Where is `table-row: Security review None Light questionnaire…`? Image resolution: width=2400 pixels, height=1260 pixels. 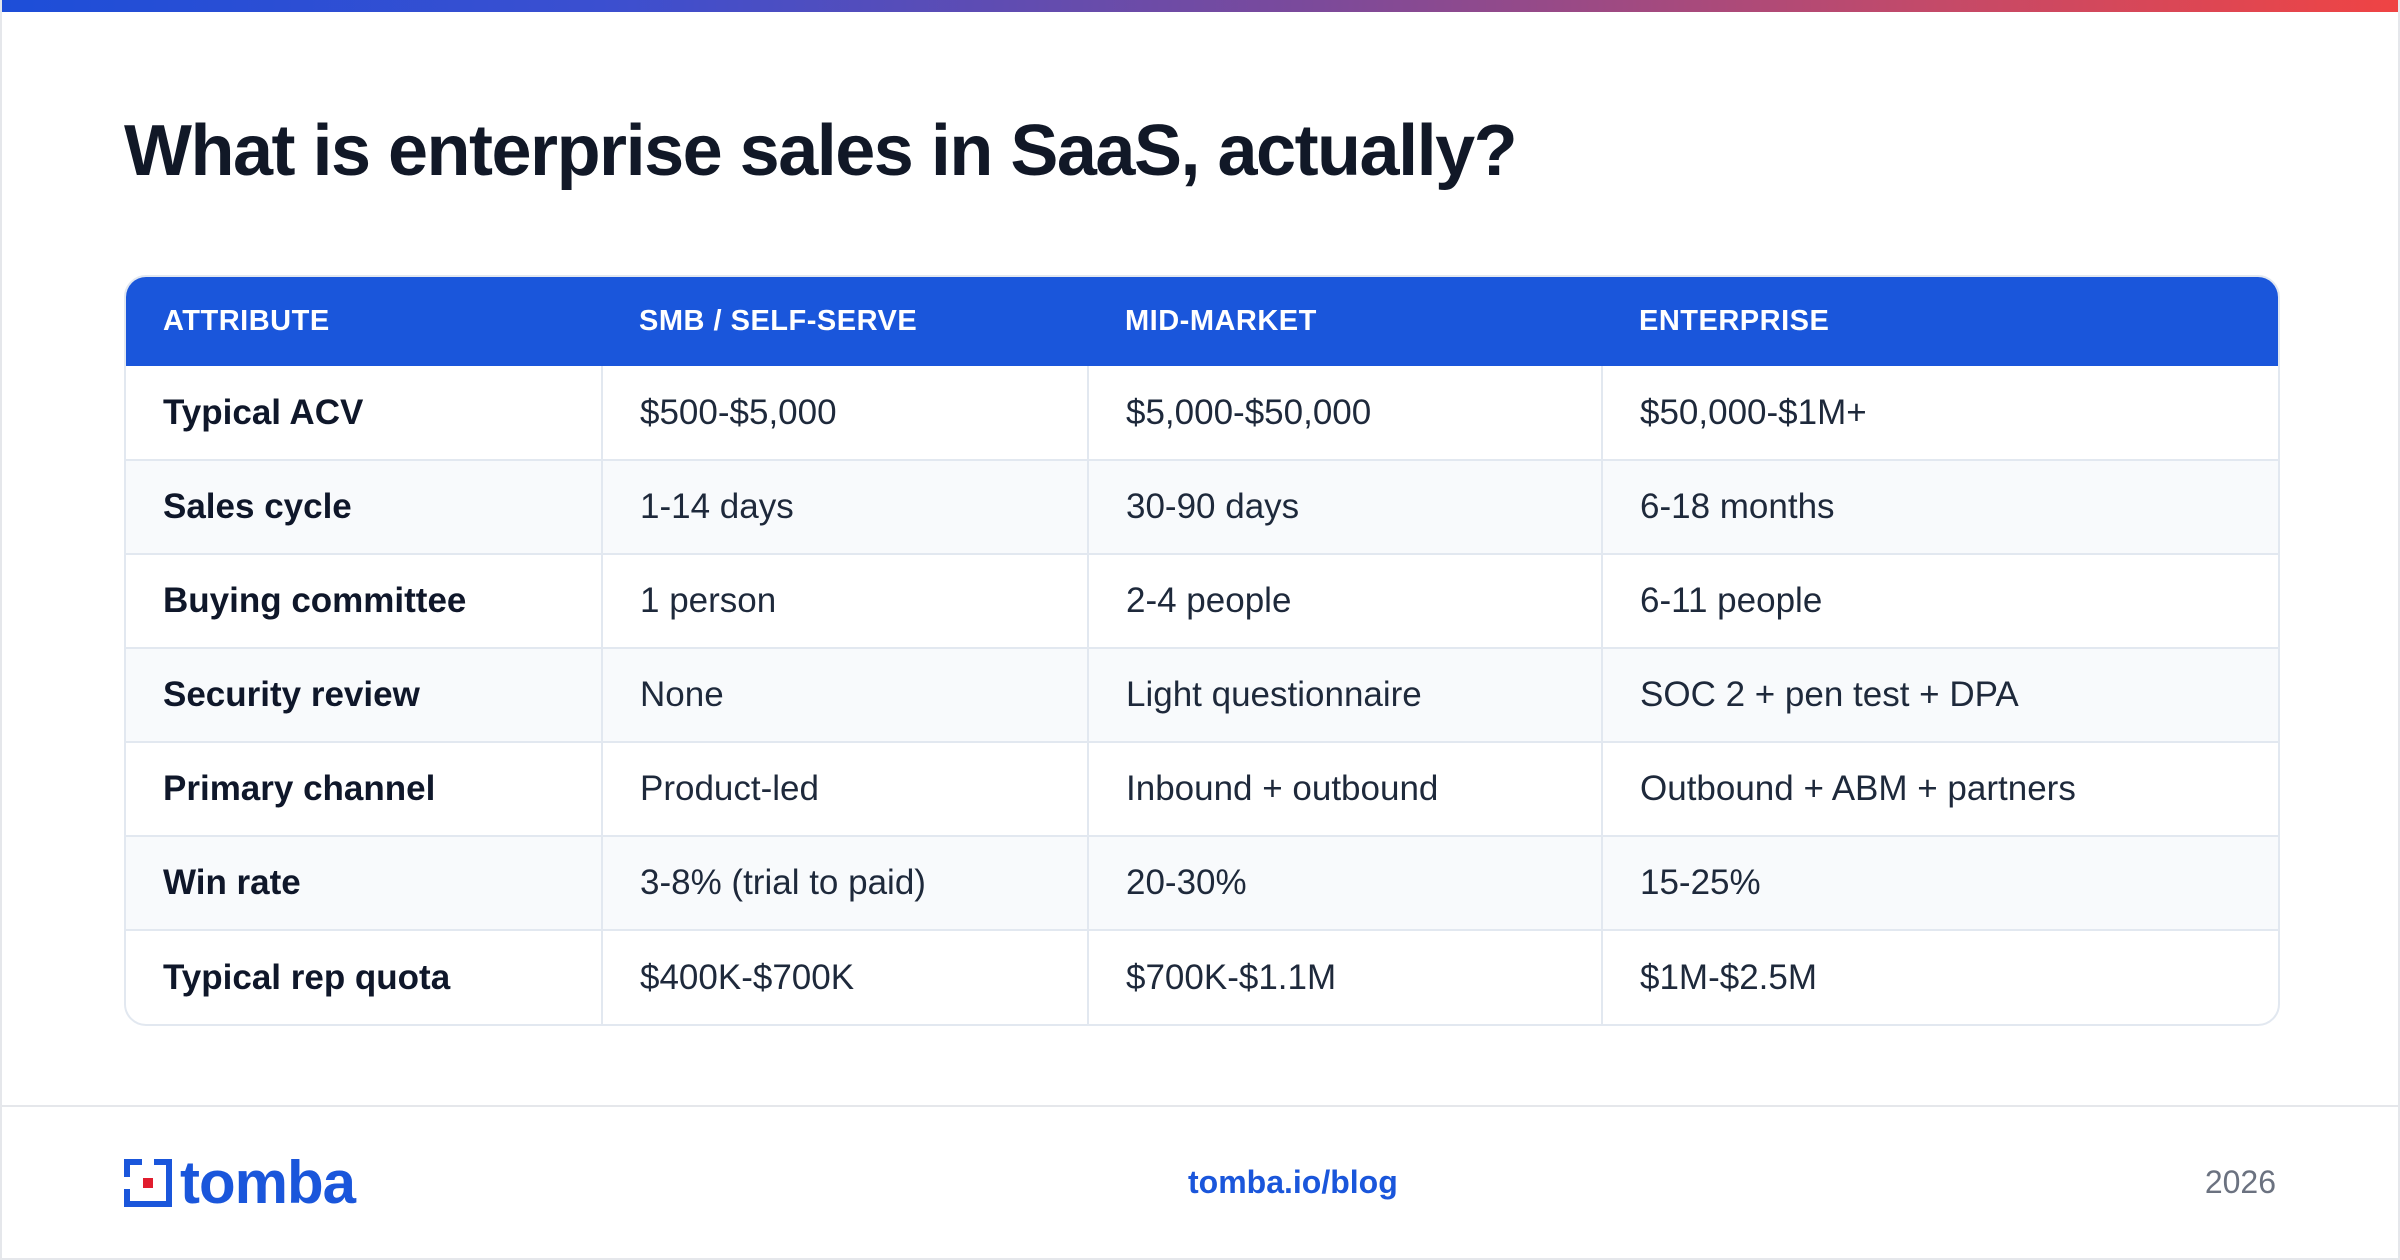
table-row: Security review None Light questionnaire… is located at coordinates (1202, 694).